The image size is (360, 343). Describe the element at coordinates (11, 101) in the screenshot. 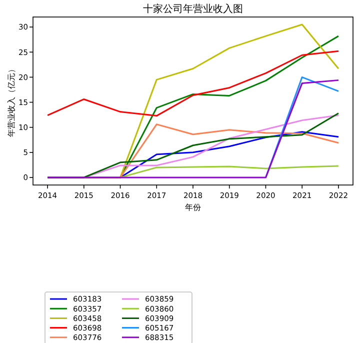

I see `y-axis-title: 年营业收入（亿元）` at that location.